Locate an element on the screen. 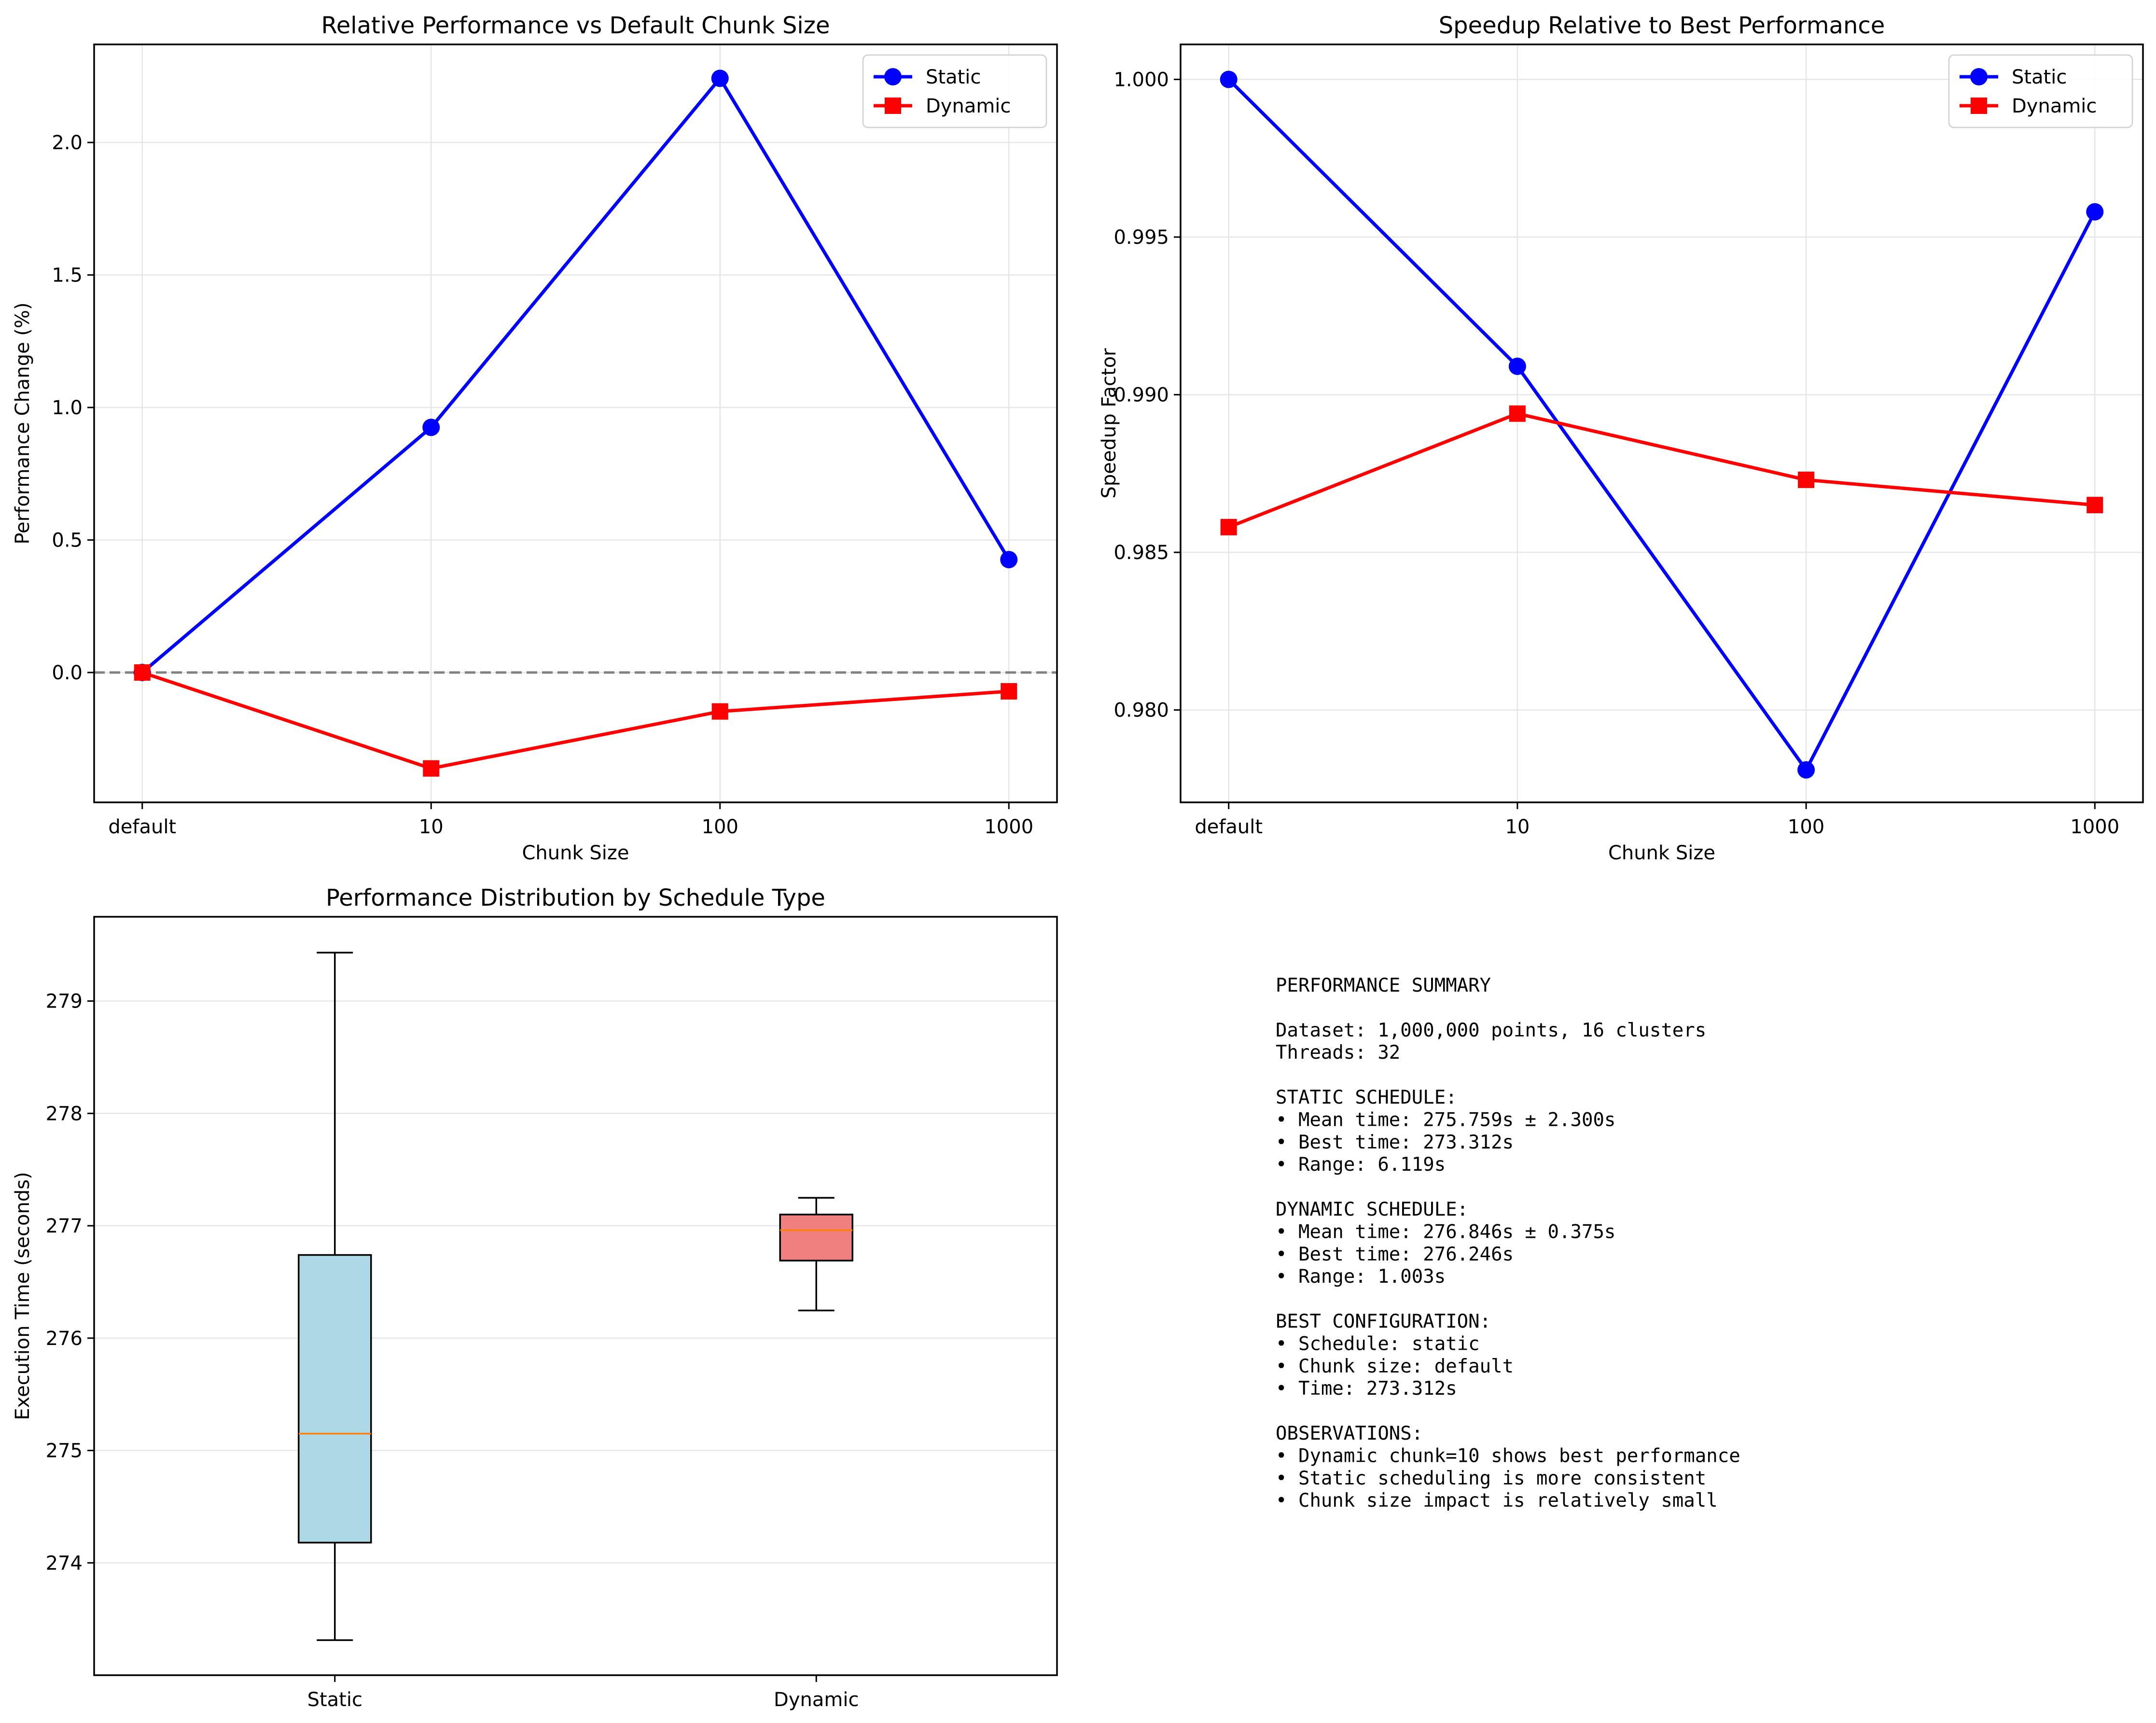  x-tick-label: Dynamic is located at coordinates (816, 1700).